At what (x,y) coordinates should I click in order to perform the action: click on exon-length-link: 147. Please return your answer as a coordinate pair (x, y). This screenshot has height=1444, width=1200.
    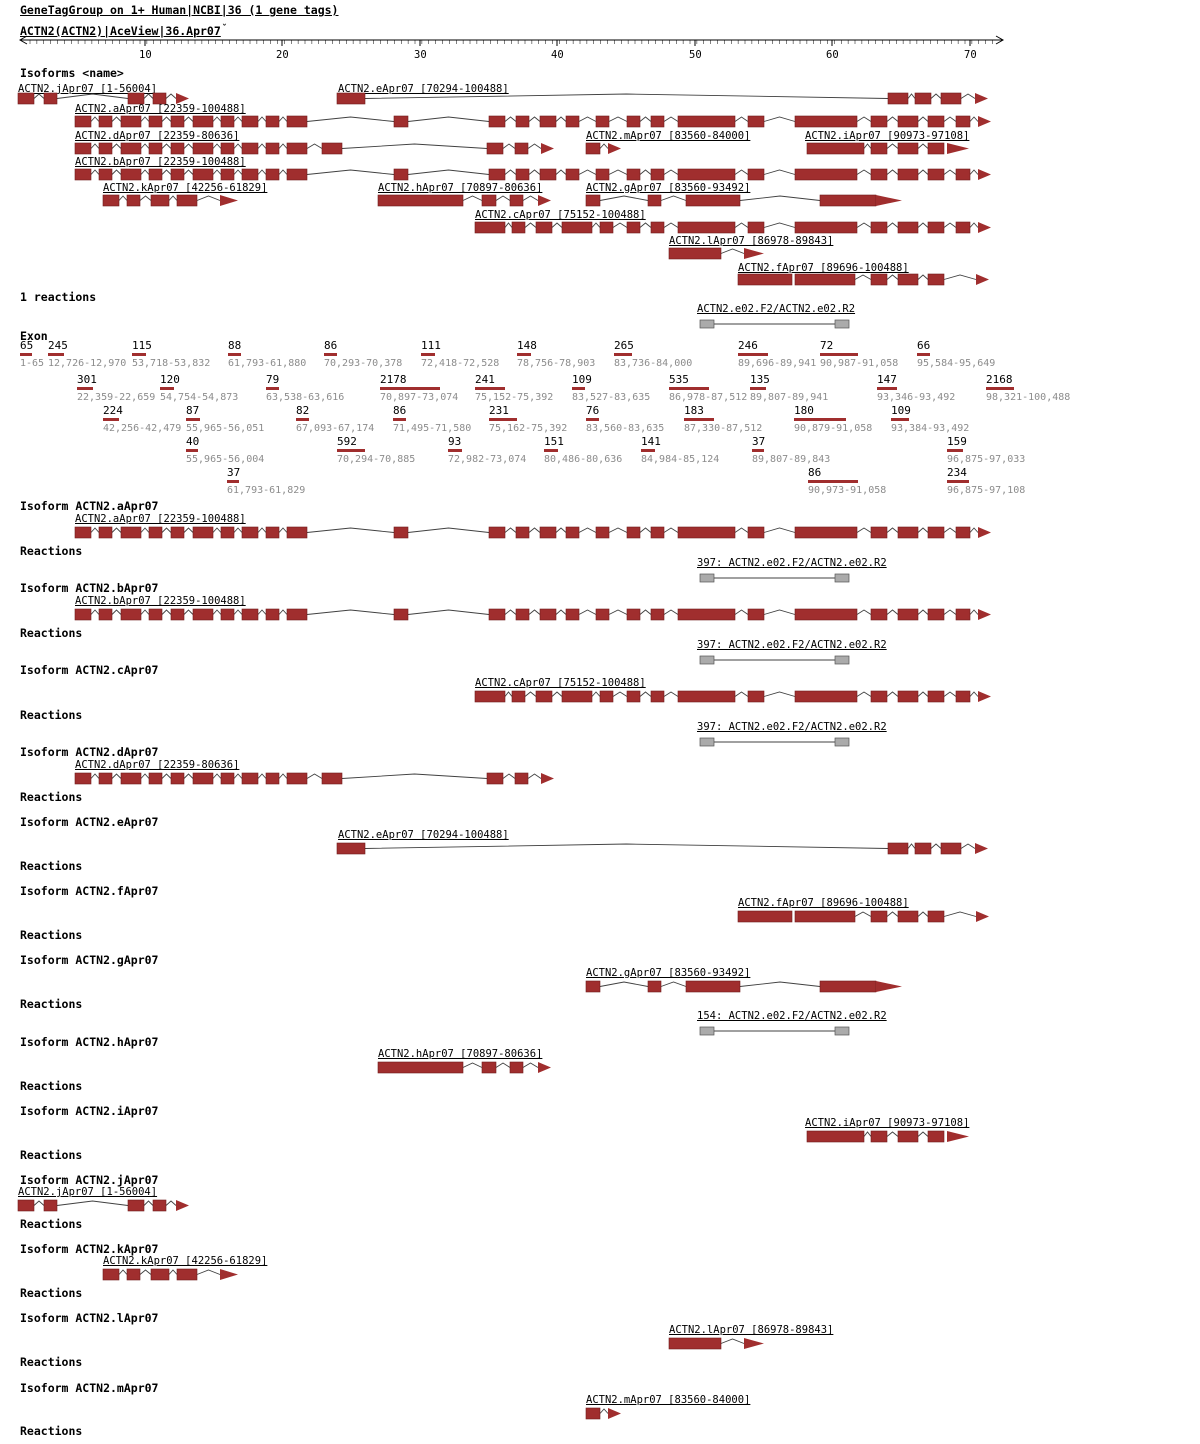
    Looking at the image, I should click on (887, 379).